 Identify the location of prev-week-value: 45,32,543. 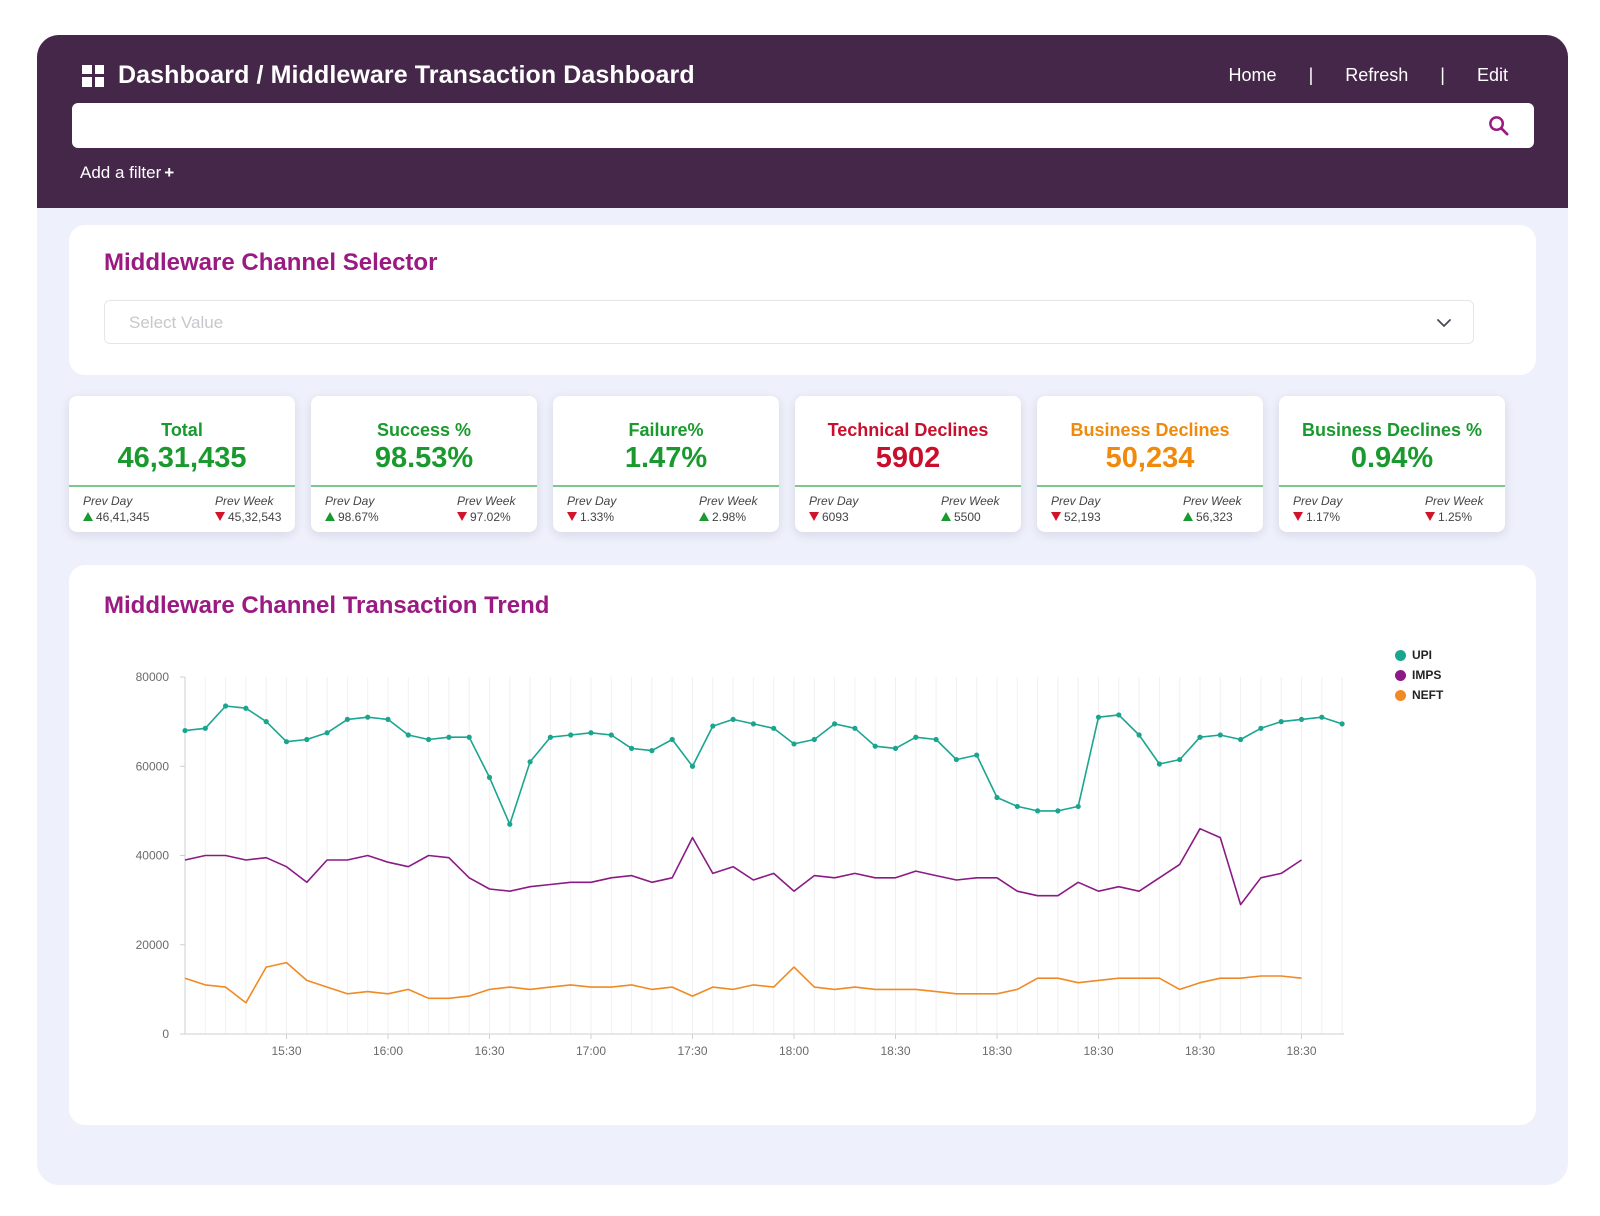
(255, 517).